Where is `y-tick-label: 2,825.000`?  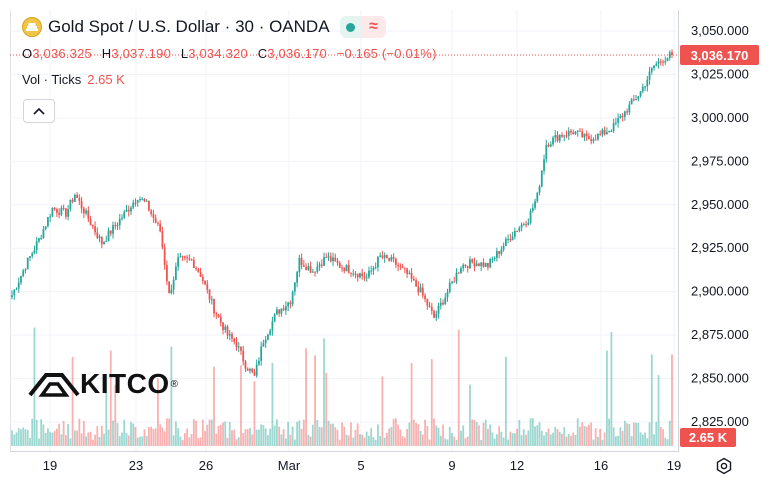 y-tick-label: 2,825.000 is located at coordinates (720, 421).